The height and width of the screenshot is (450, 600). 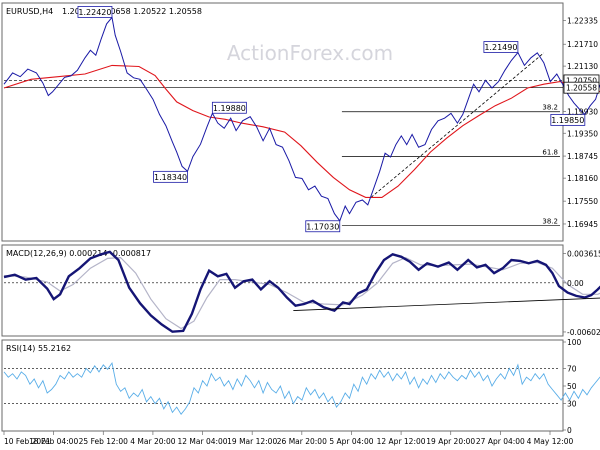 I want to click on x-tick-label: 4 Mar 20:00, so click(x=153, y=441).